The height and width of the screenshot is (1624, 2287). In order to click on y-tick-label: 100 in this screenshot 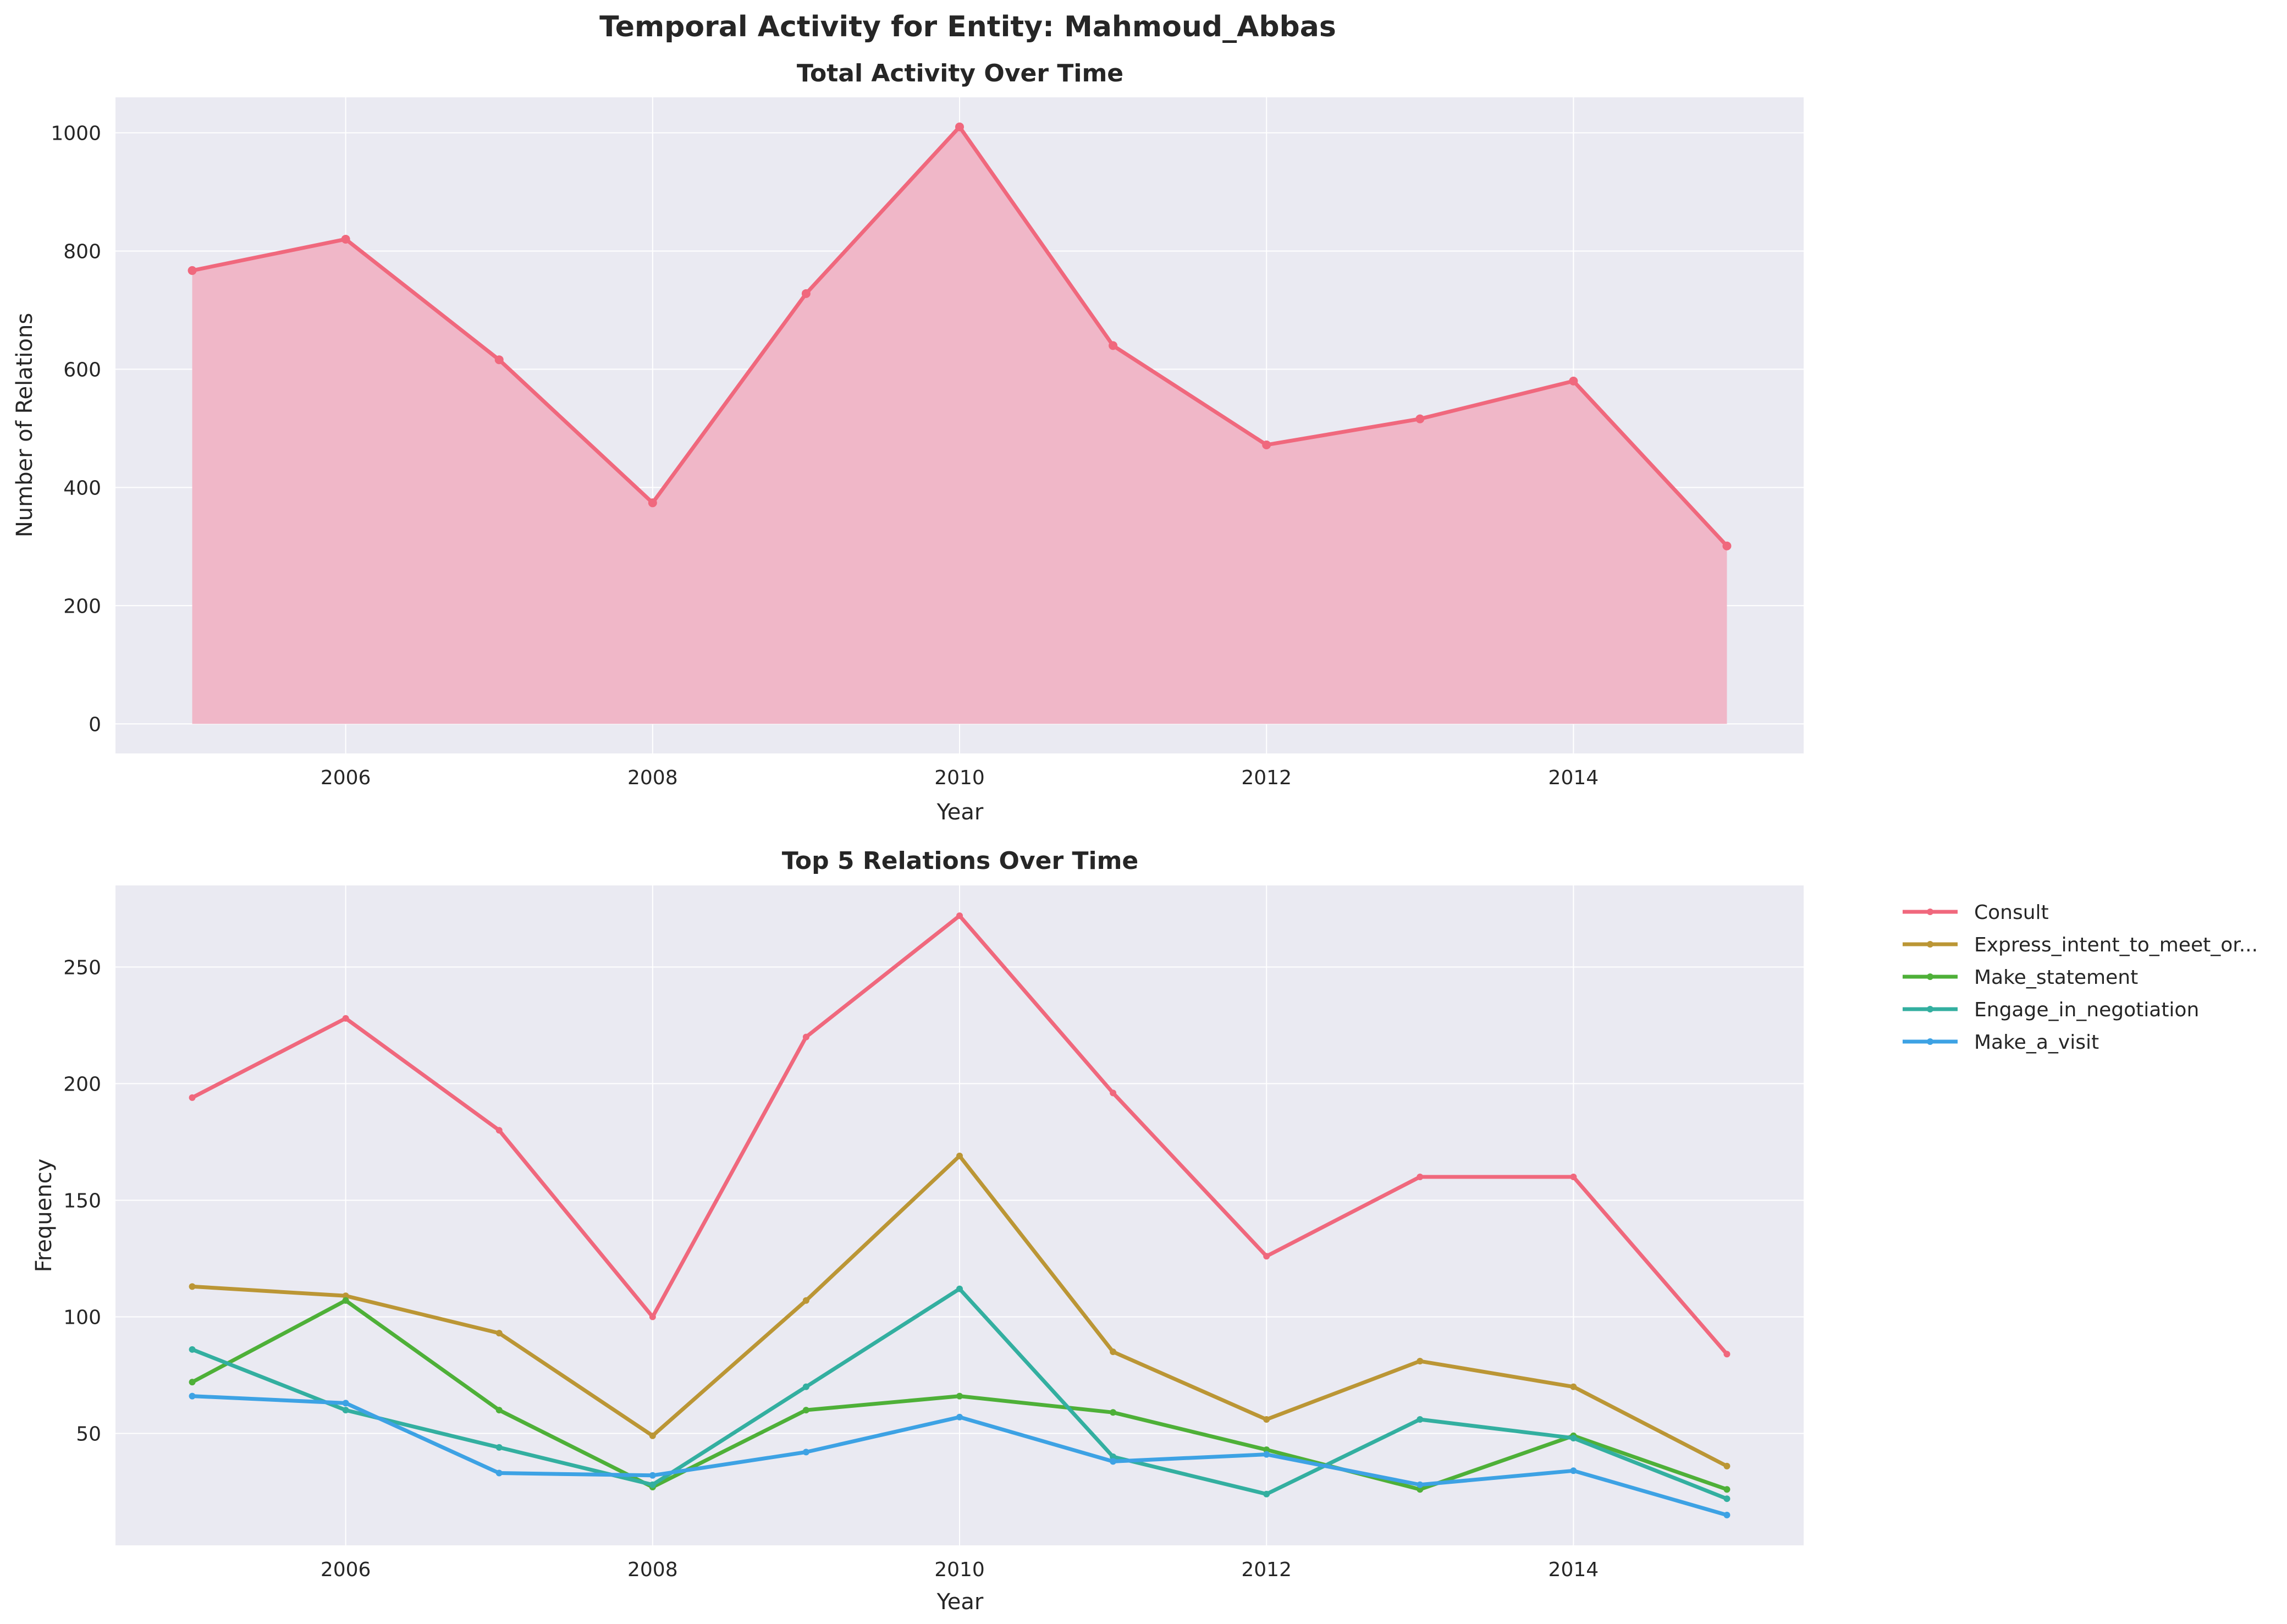, I will do `click(82, 1317)`.